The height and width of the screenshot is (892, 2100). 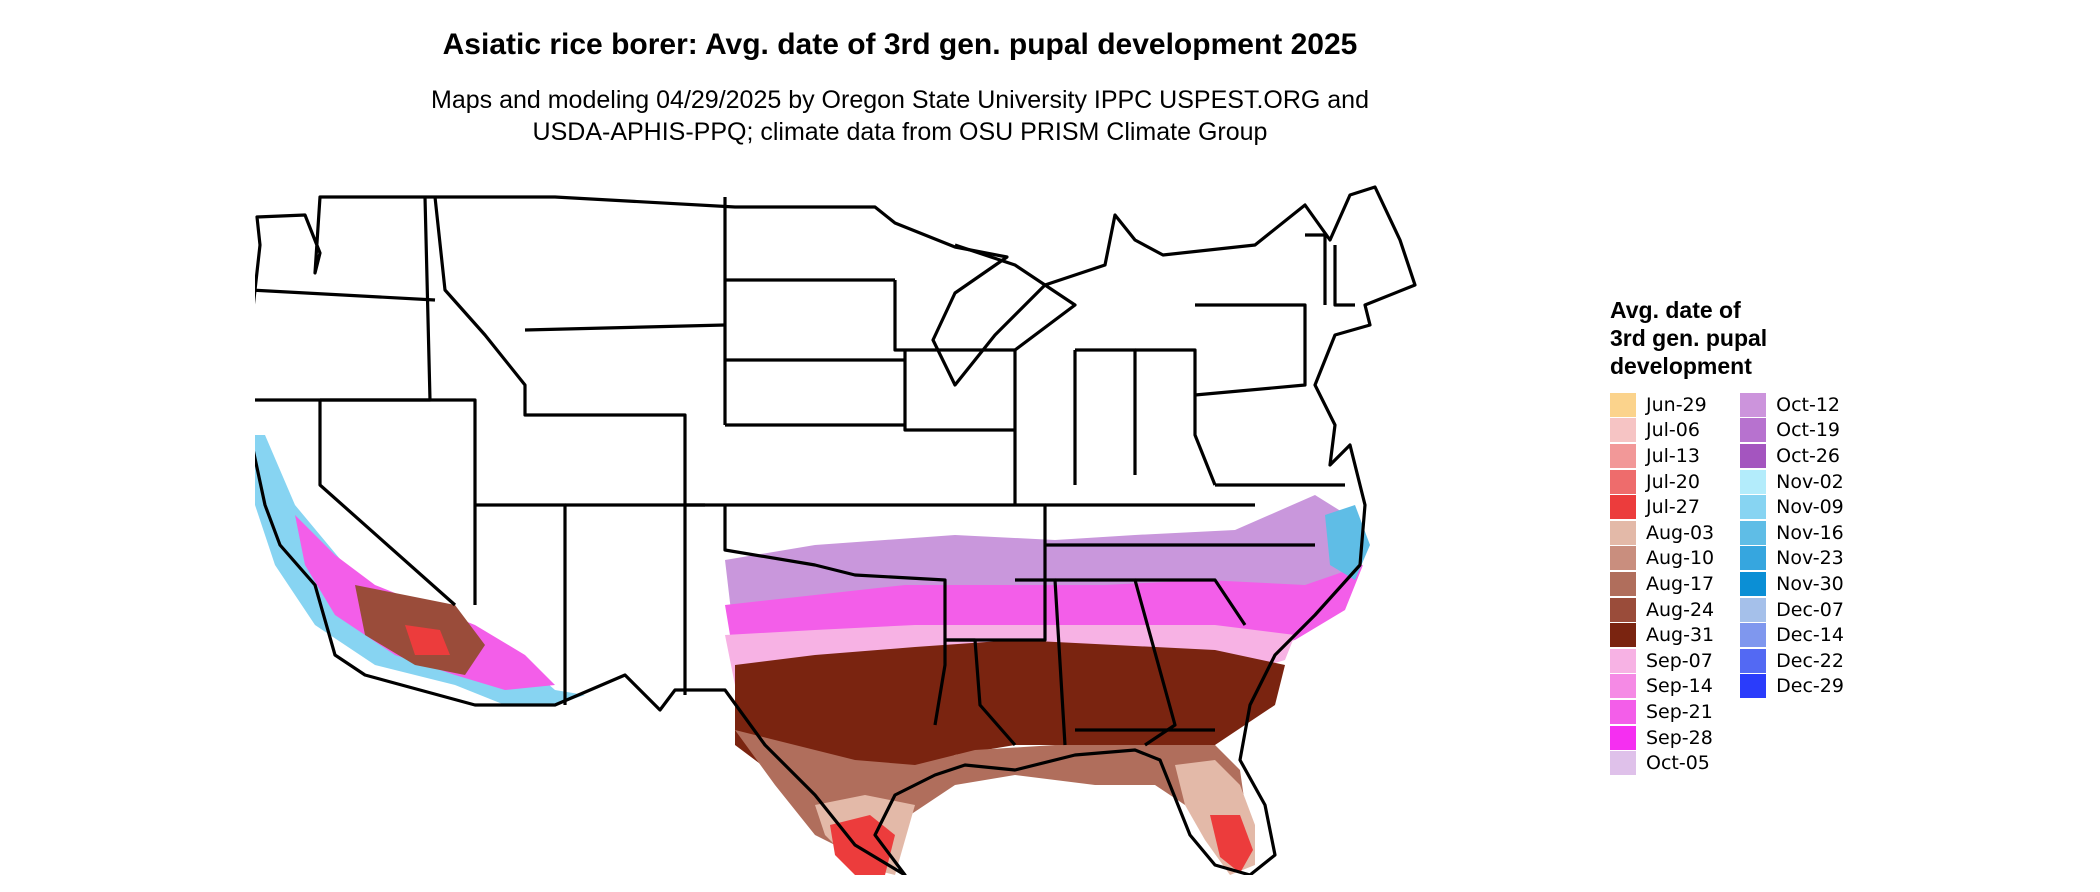 I want to click on border-wa-or, so click(x=345, y=295).